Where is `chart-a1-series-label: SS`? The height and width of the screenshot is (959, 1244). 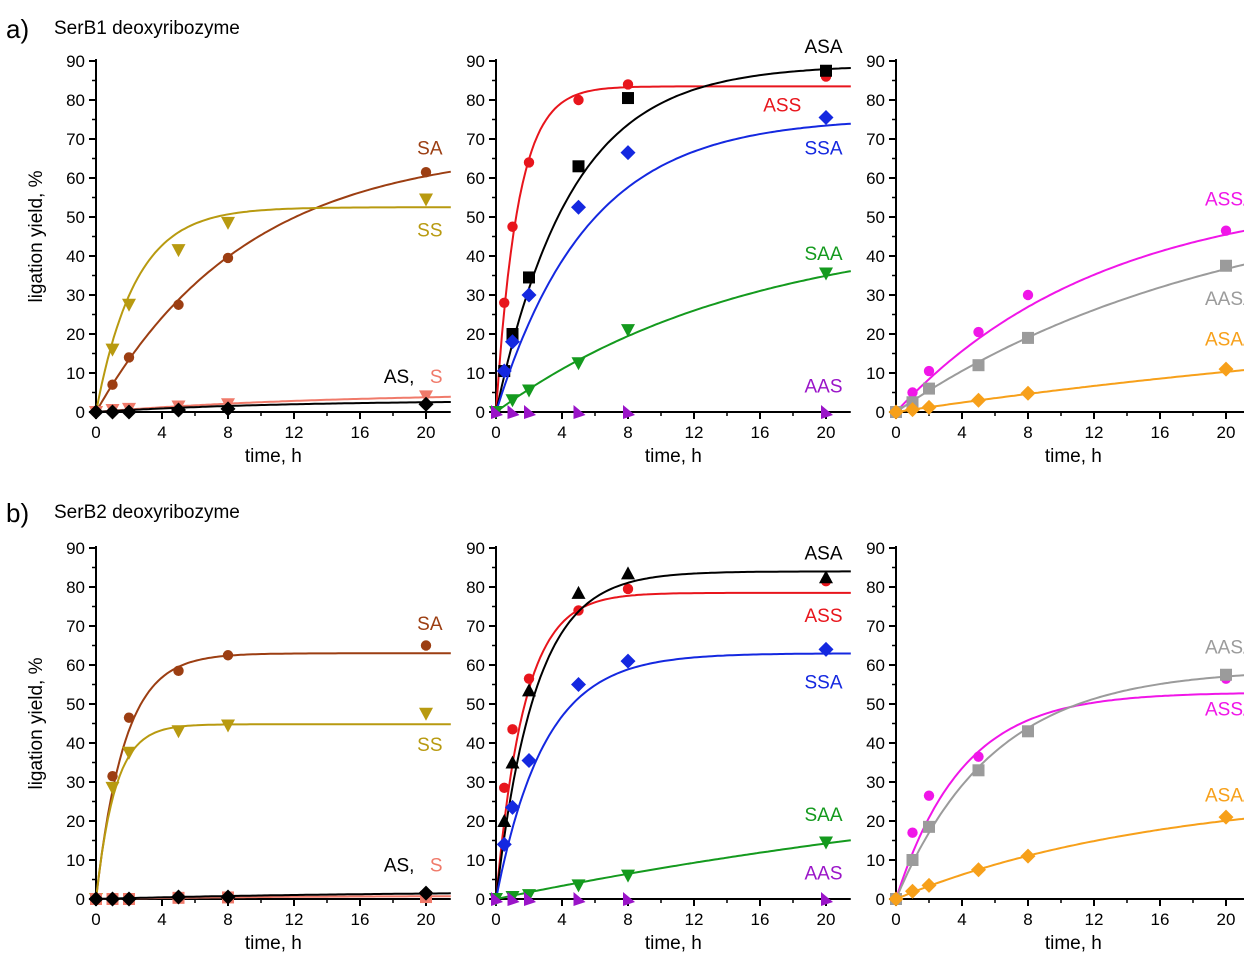
chart-a1-series-label: SS is located at coordinates (429, 231).